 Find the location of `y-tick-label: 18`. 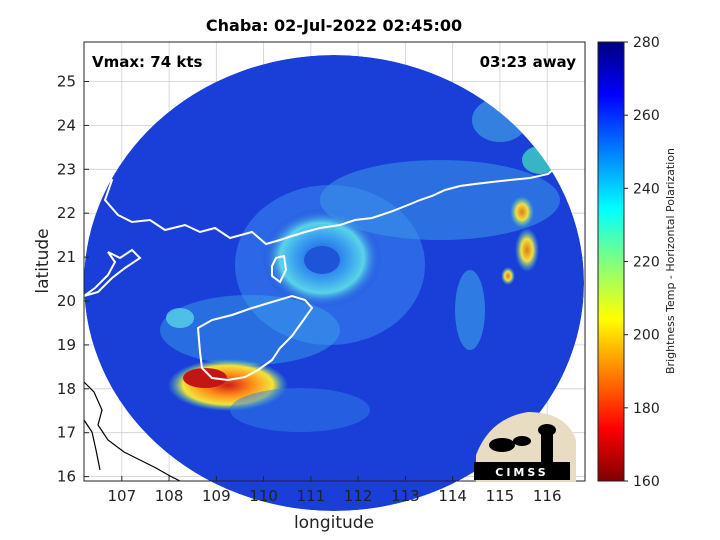

y-tick-label: 18 is located at coordinates (66, 389).